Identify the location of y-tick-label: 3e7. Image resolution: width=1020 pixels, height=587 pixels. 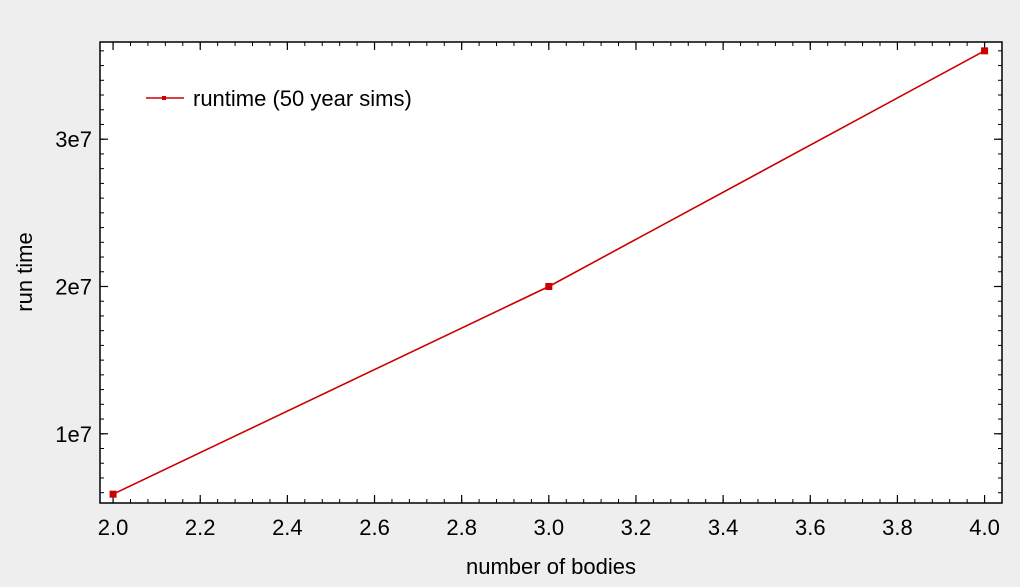
(73, 139).